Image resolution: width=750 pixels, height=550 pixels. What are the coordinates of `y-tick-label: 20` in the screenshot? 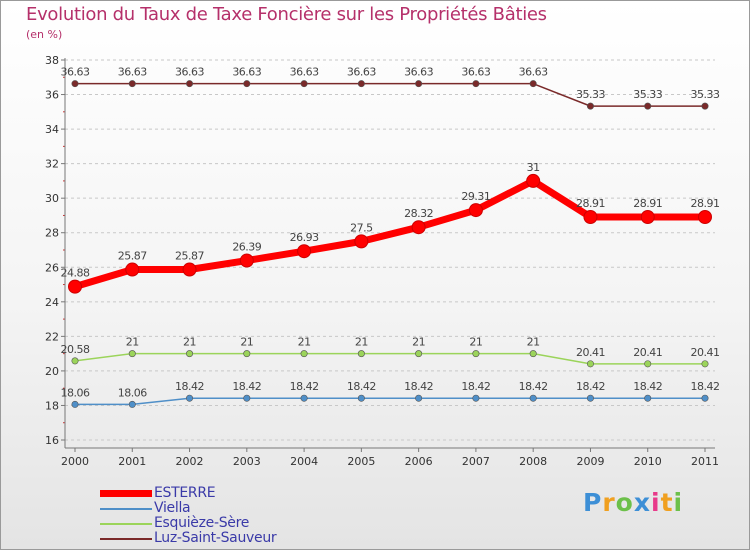 It's located at (52, 371).